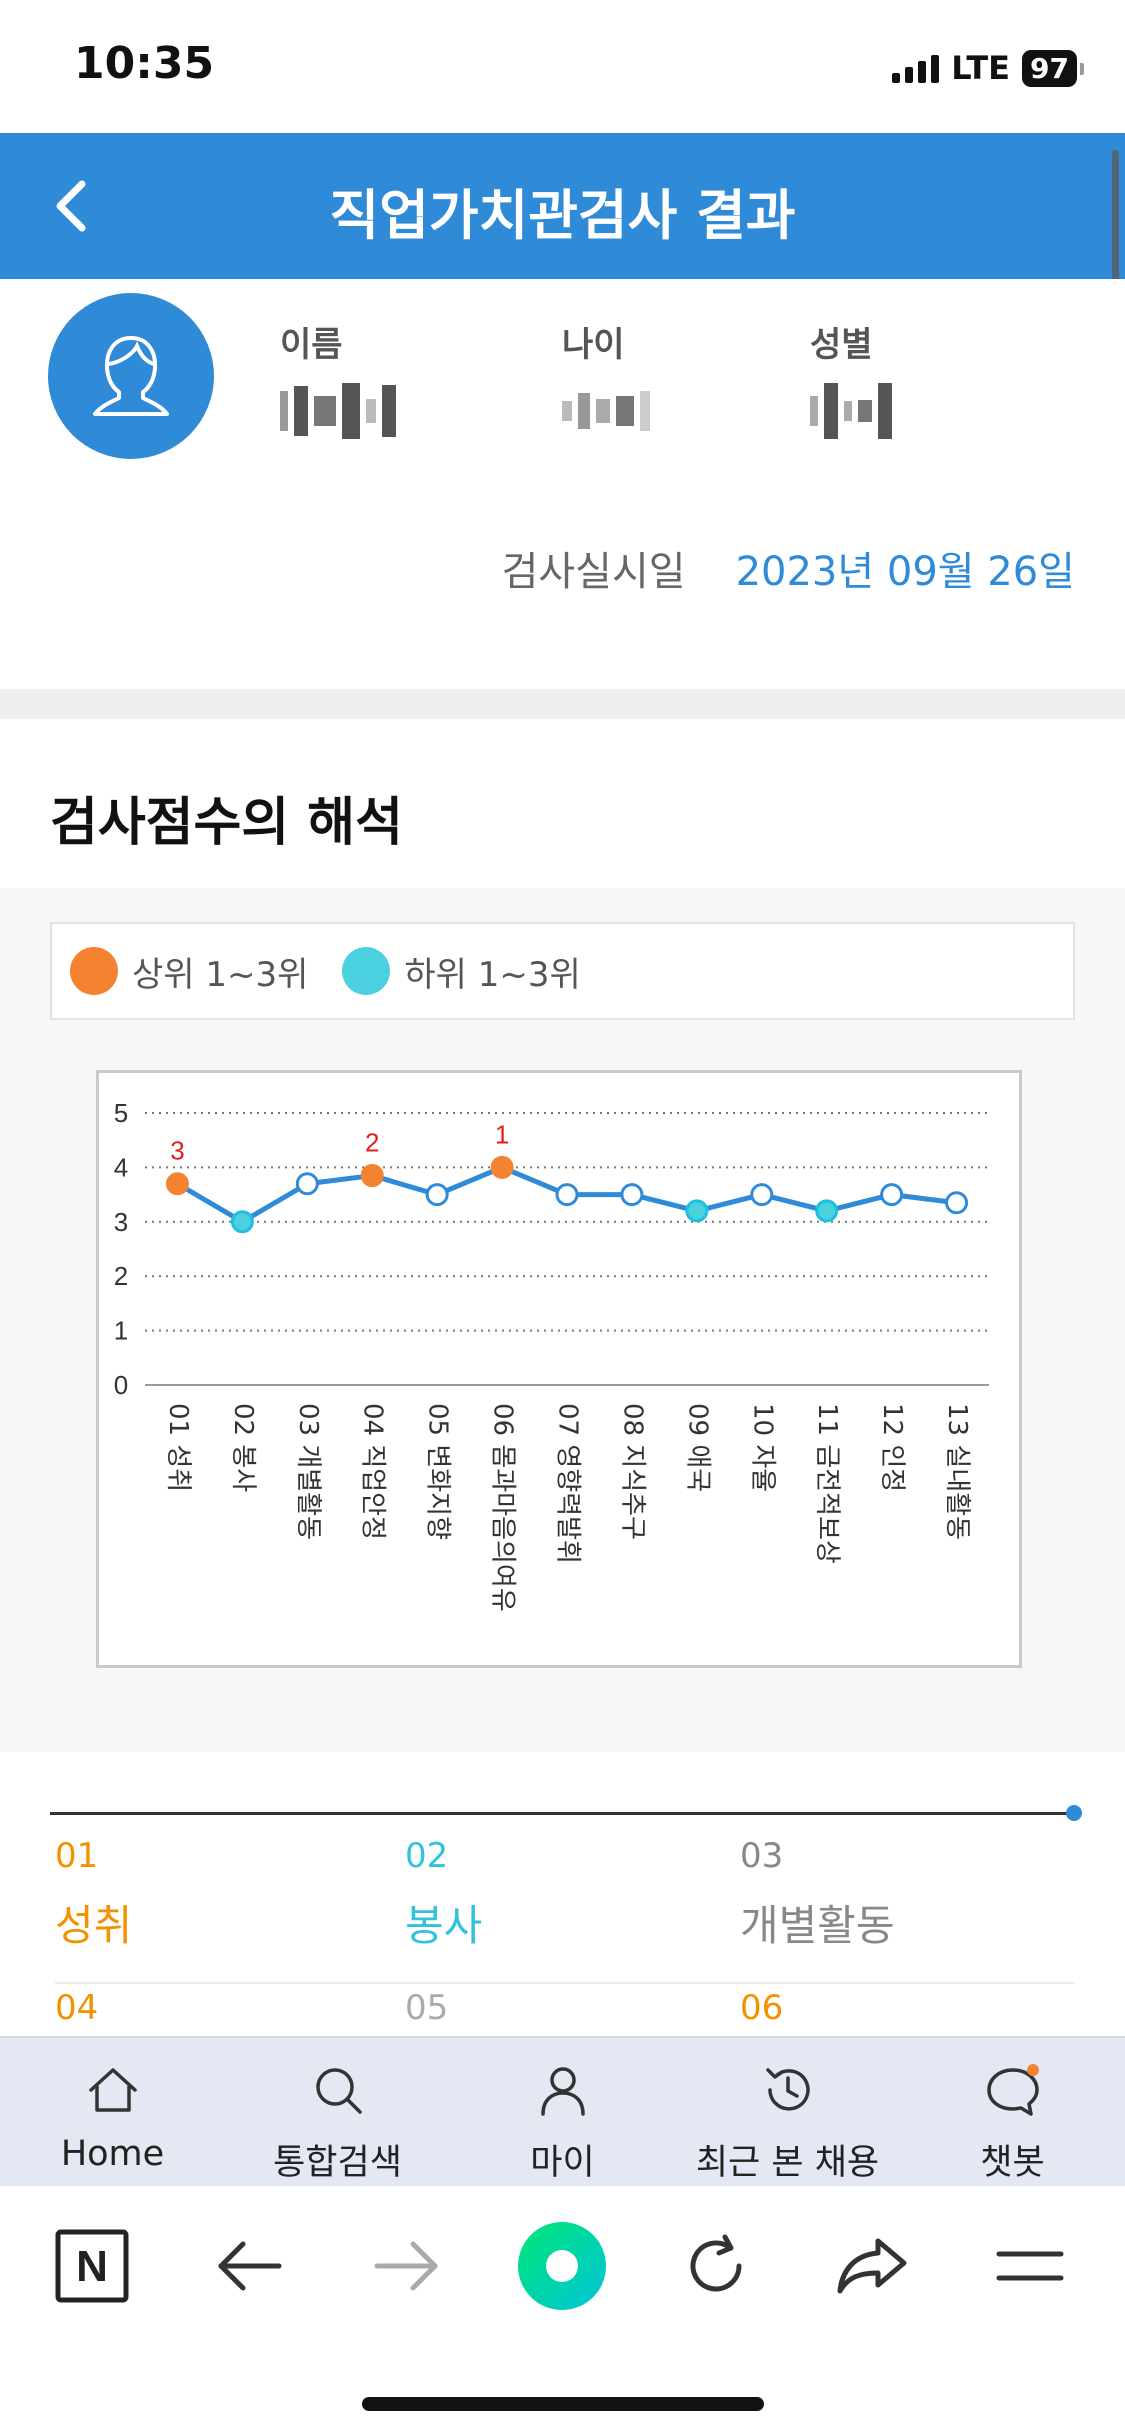 This screenshot has height=2436, width=1125. What do you see at coordinates (177, 1151) in the screenshot?
I see `rank-label: 3` at bounding box center [177, 1151].